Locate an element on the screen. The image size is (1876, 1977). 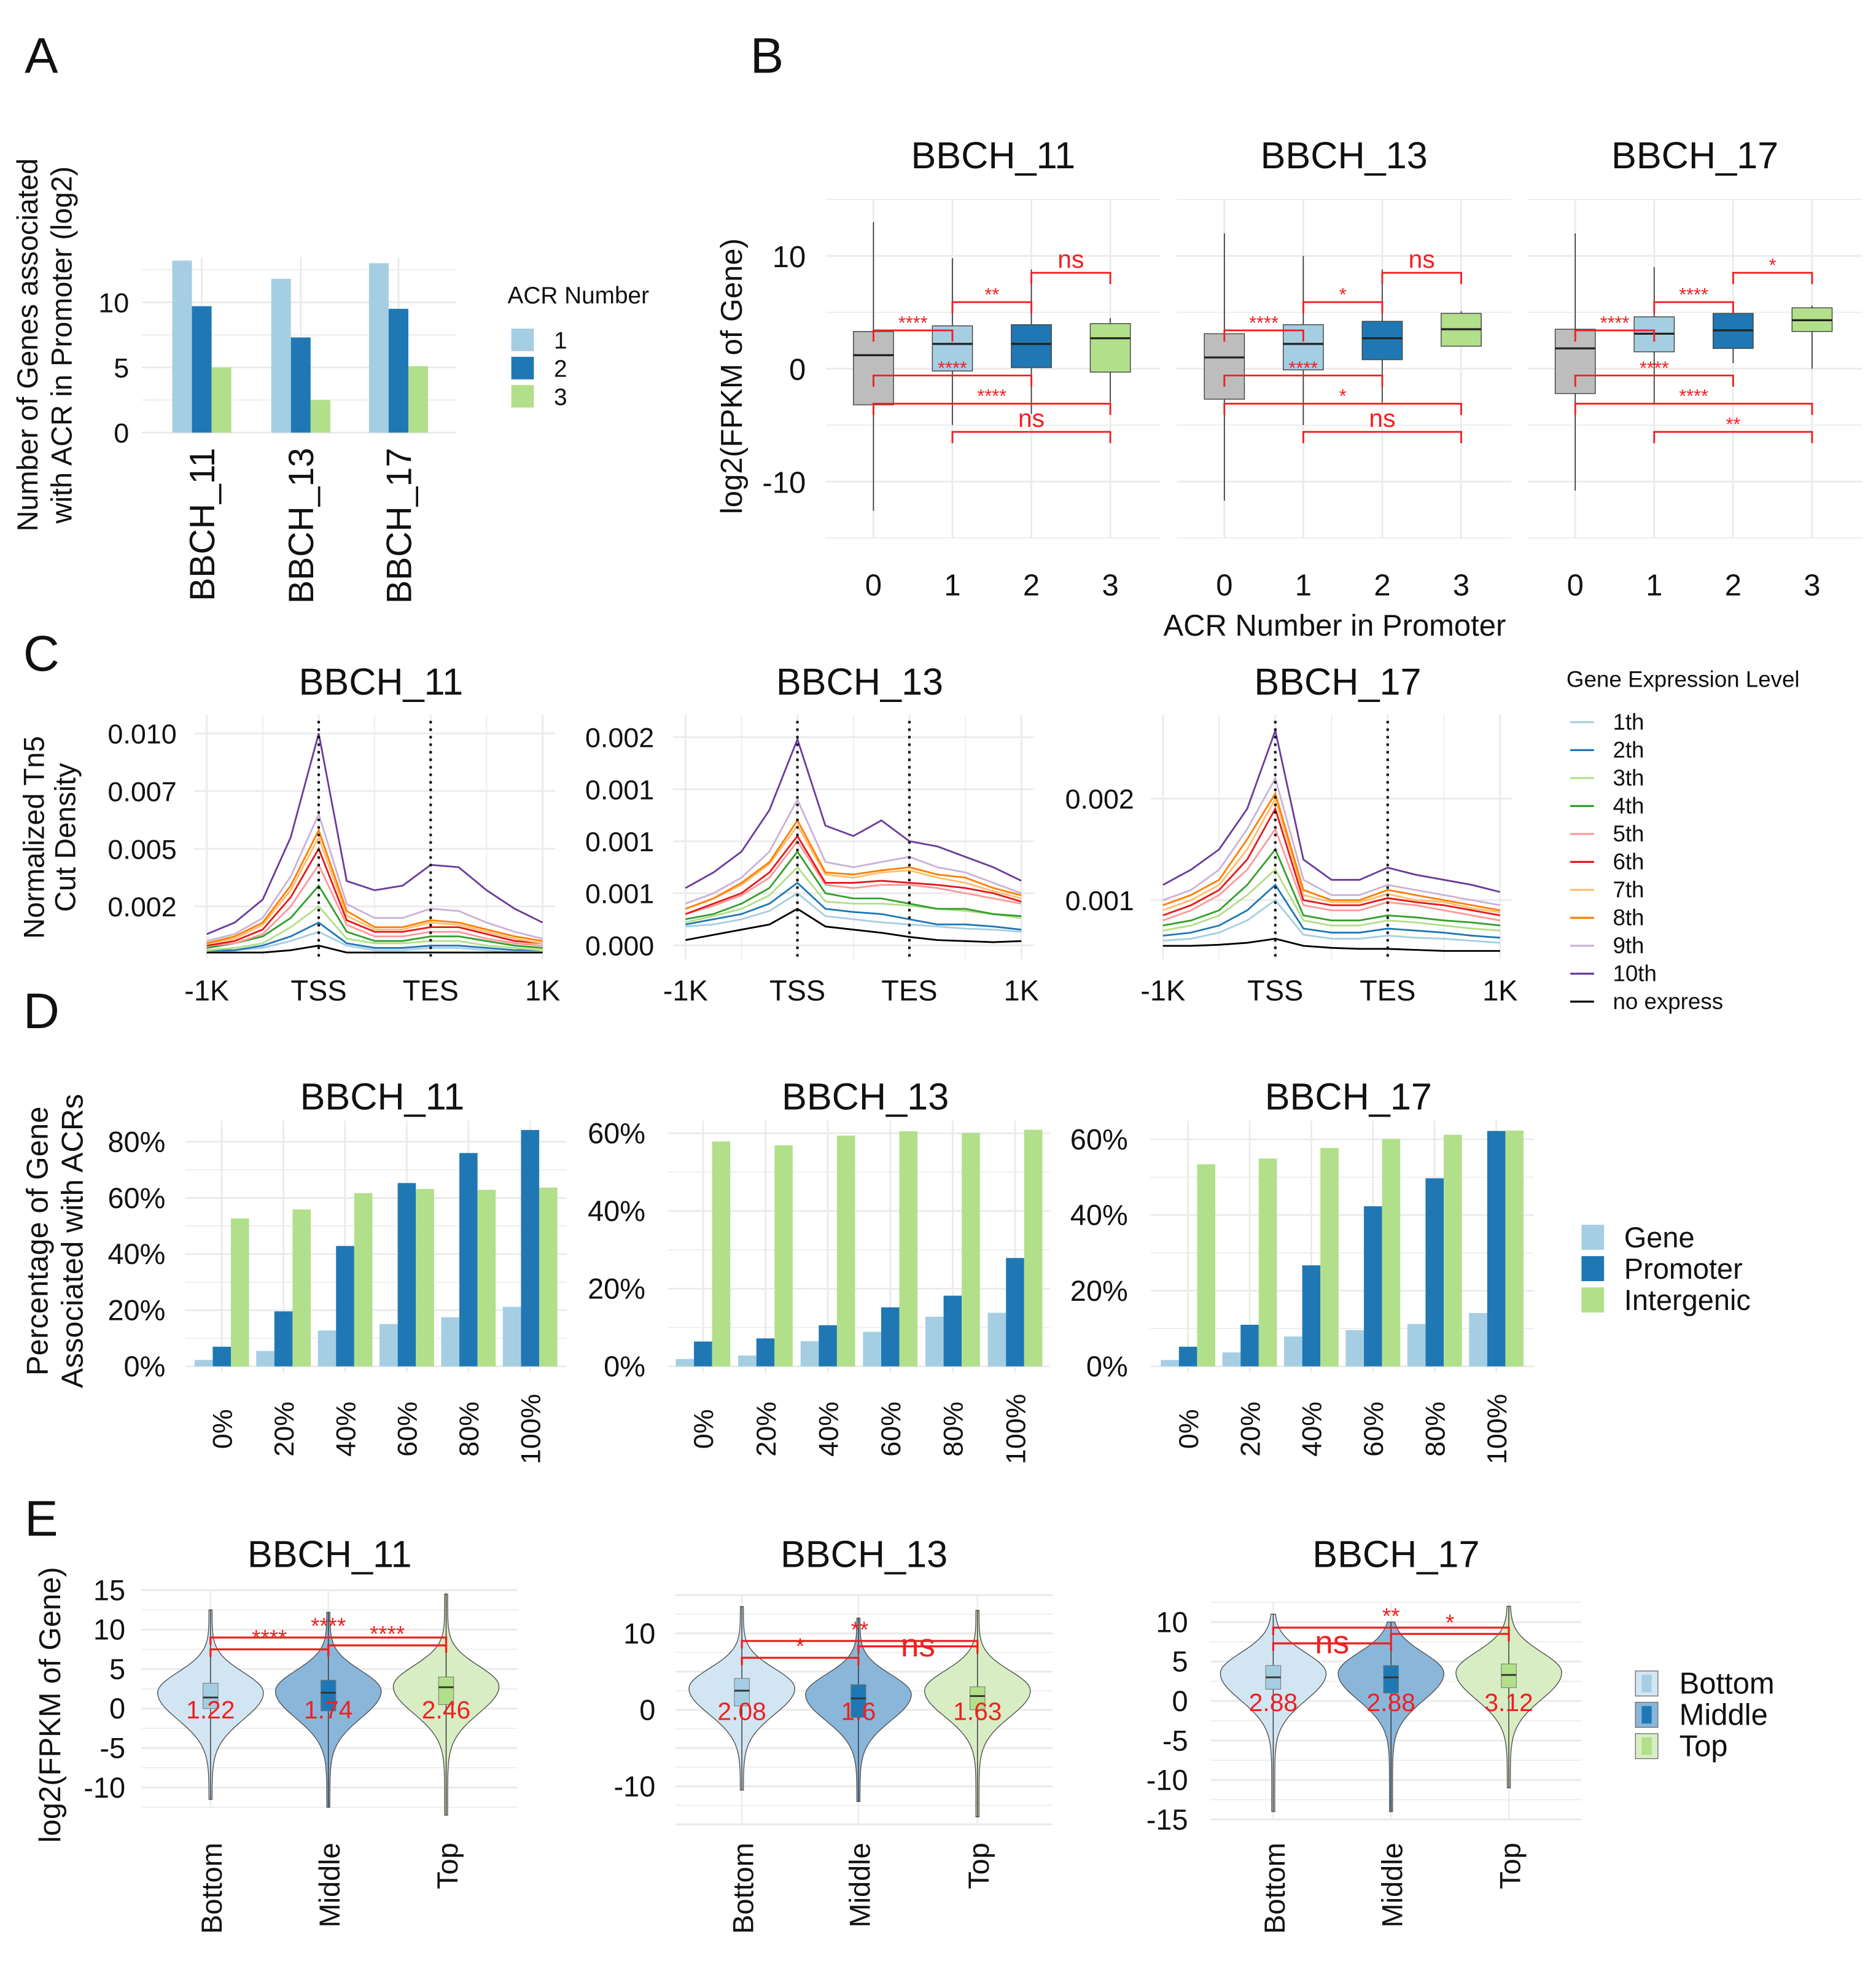
x-tick-label: 0% is located at coordinates (703, 1429).